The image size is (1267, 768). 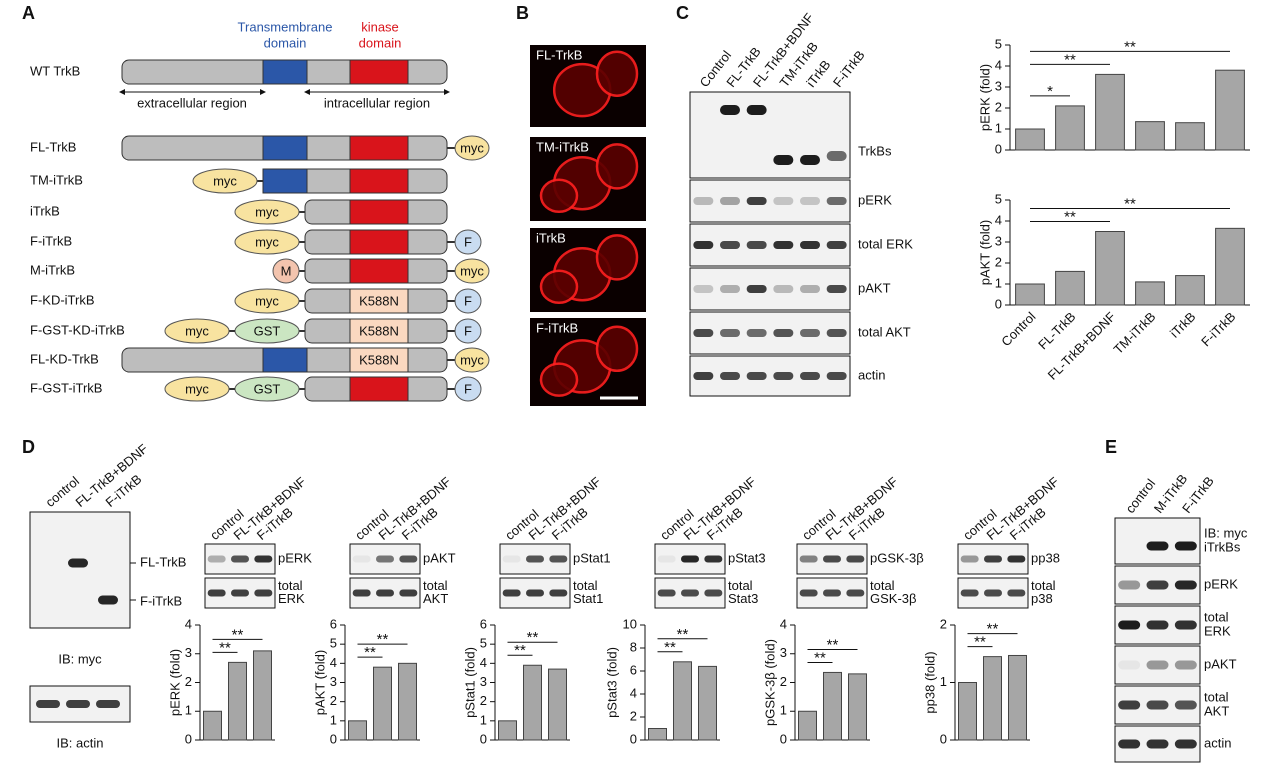 What do you see at coordinates (943, 681) in the screenshot?
I see `y-tick-label: 1` at bounding box center [943, 681].